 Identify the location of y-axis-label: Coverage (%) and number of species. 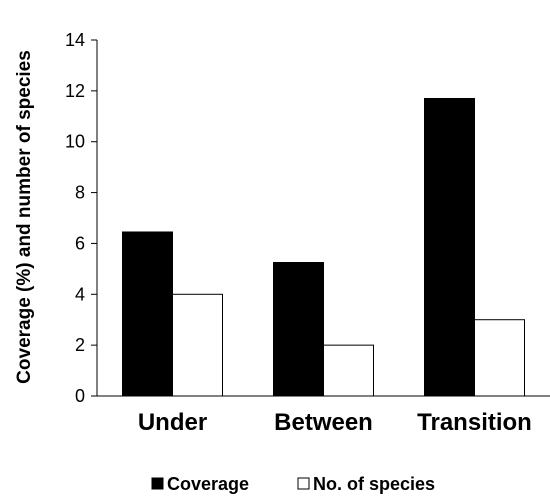
(24, 217).